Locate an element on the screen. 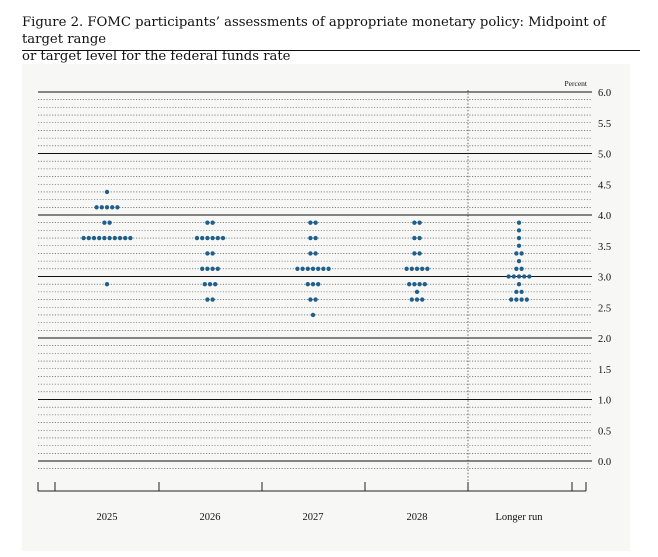  y-tick-label: 5.0 is located at coordinates (604, 155).